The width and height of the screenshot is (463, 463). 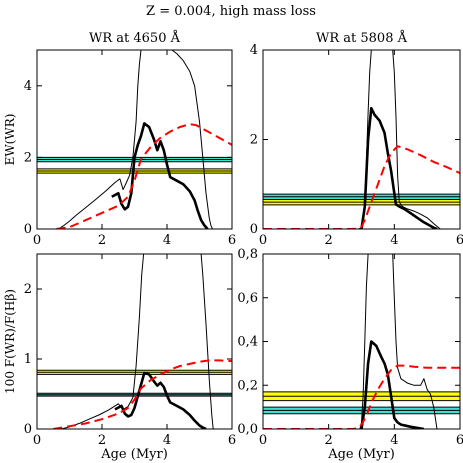 What do you see at coordinates (167, 240) in the screenshot?
I see `panel-1-xtick-label-3: 4` at bounding box center [167, 240].